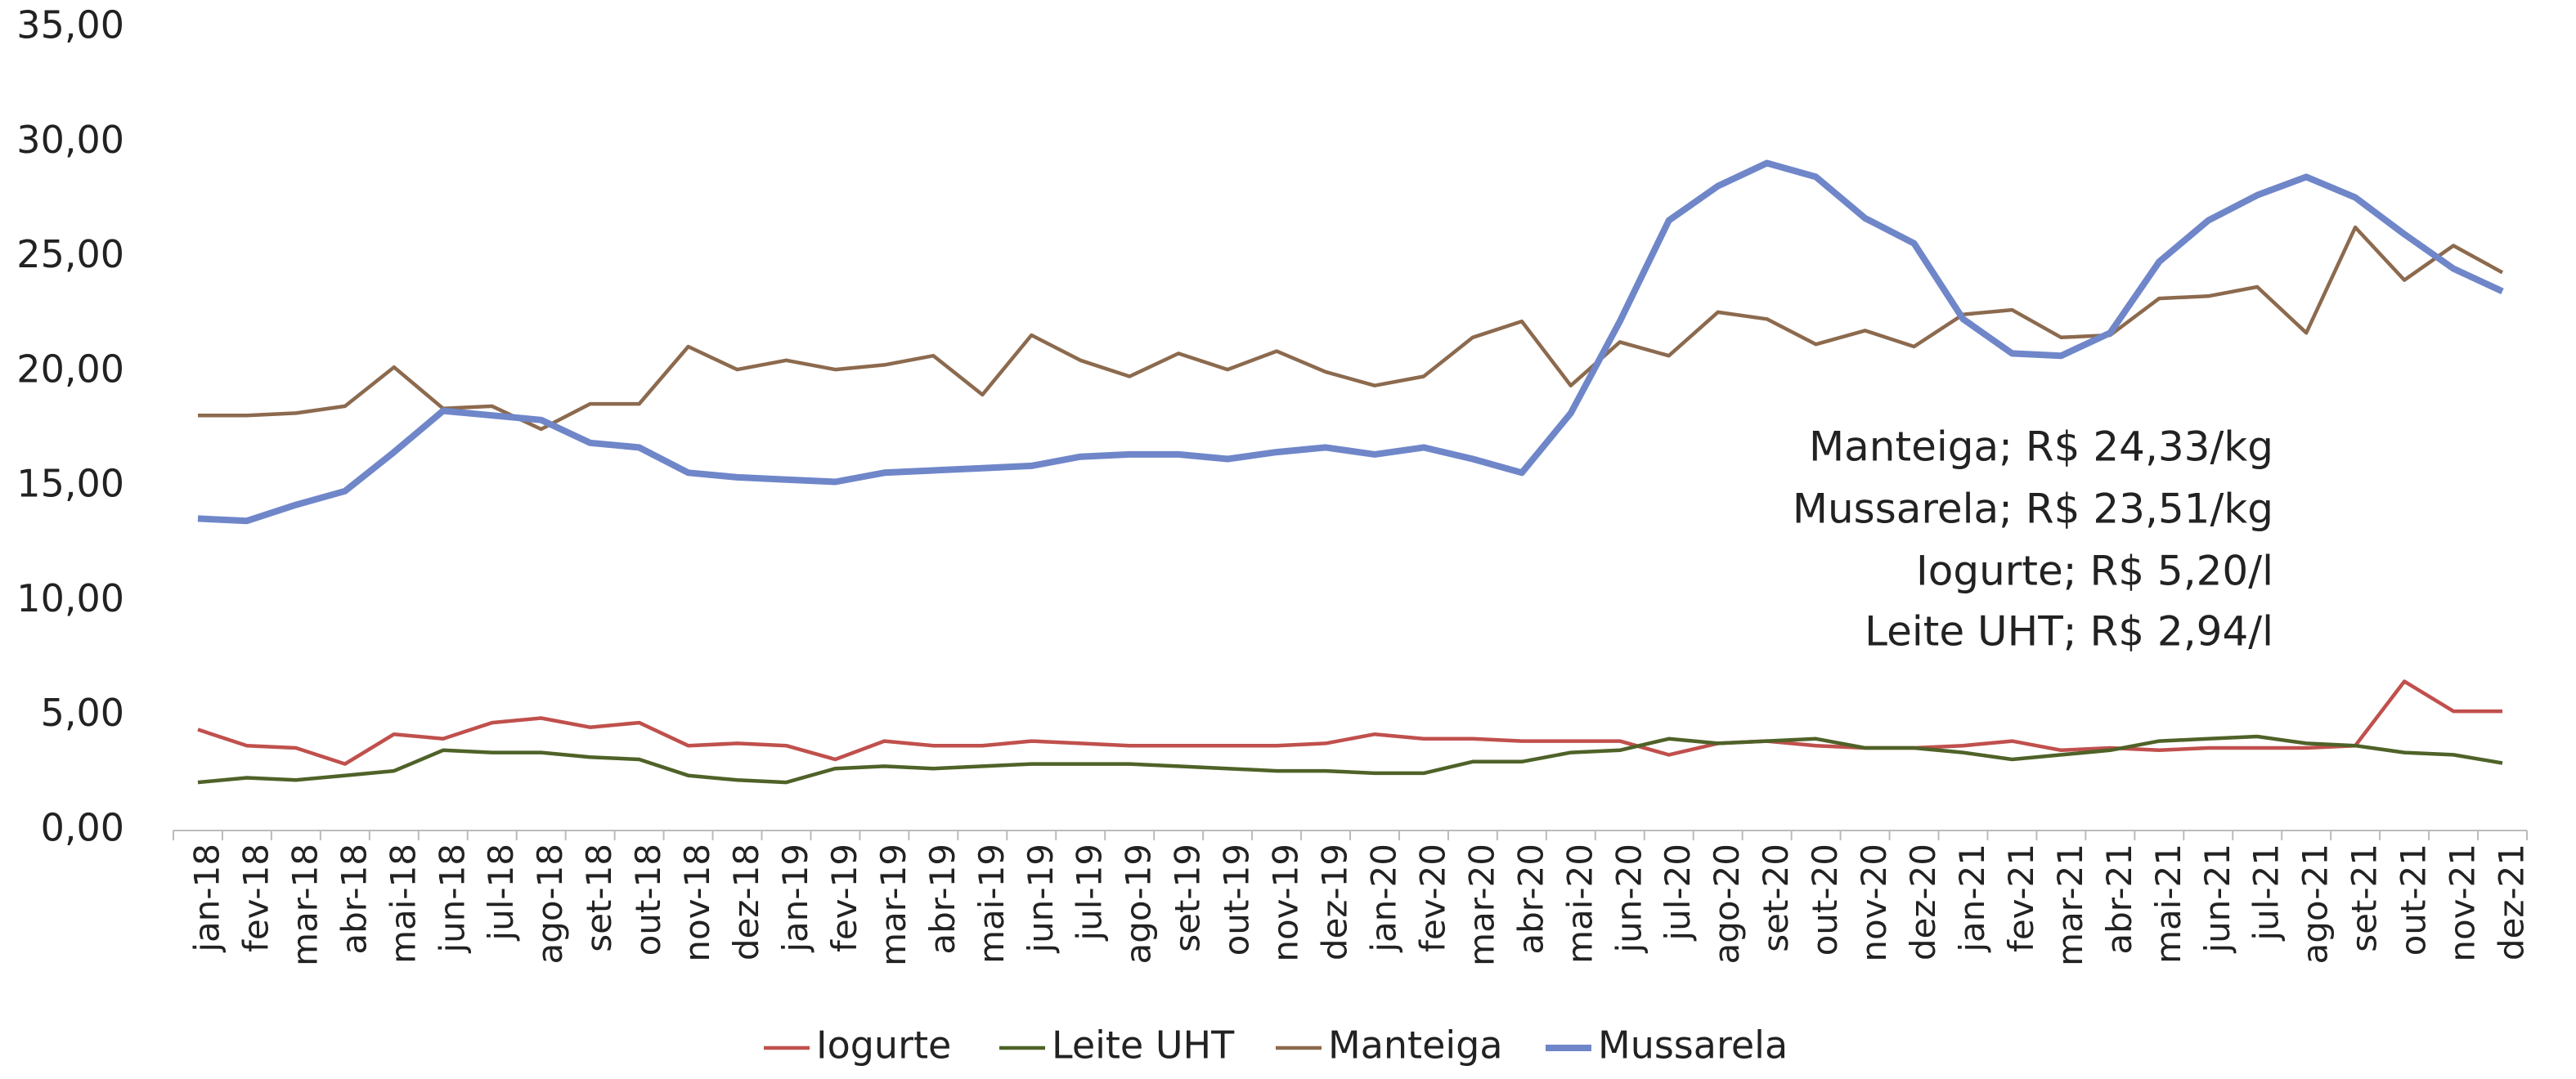 This screenshot has width=2576, height=1079. What do you see at coordinates (1693, 1045) in the screenshot?
I see `legend-label: Mussarela` at bounding box center [1693, 1045].